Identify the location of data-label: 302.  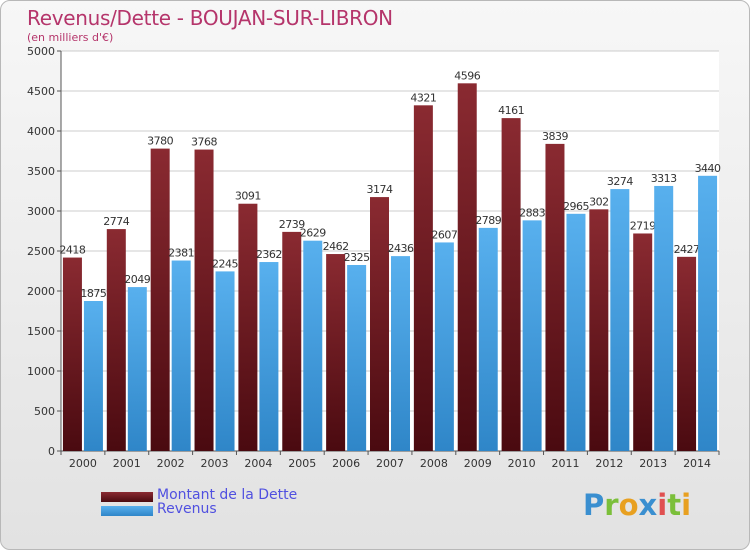
(599, 201).